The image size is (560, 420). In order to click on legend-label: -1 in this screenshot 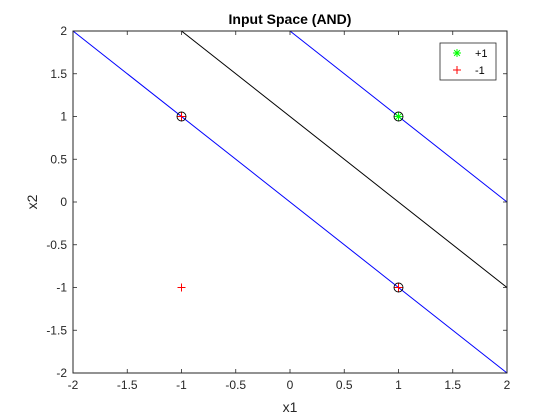, I will do `click(480, 71)`.